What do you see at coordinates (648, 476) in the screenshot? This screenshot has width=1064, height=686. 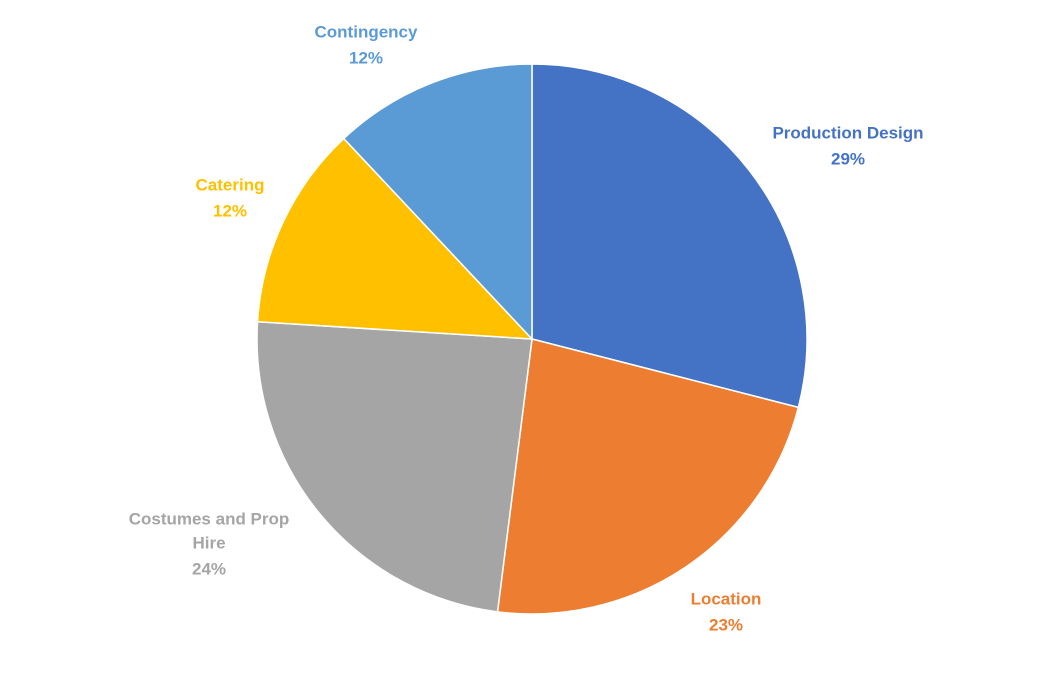 I see `pie-slice-location` at bounding box center [648, 476].